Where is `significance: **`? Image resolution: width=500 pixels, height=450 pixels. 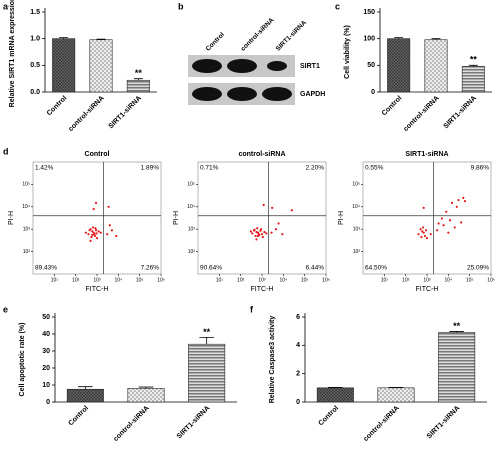 significance: ** is located at coordinates (139, 73).